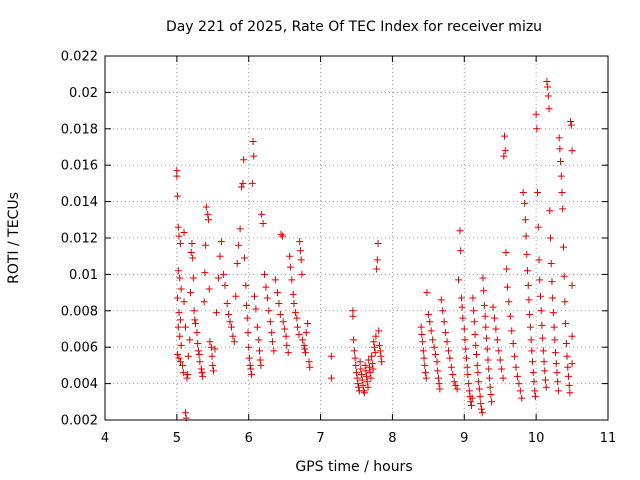  I want to click on y-tick-label: 0.016, so click(79, 166).